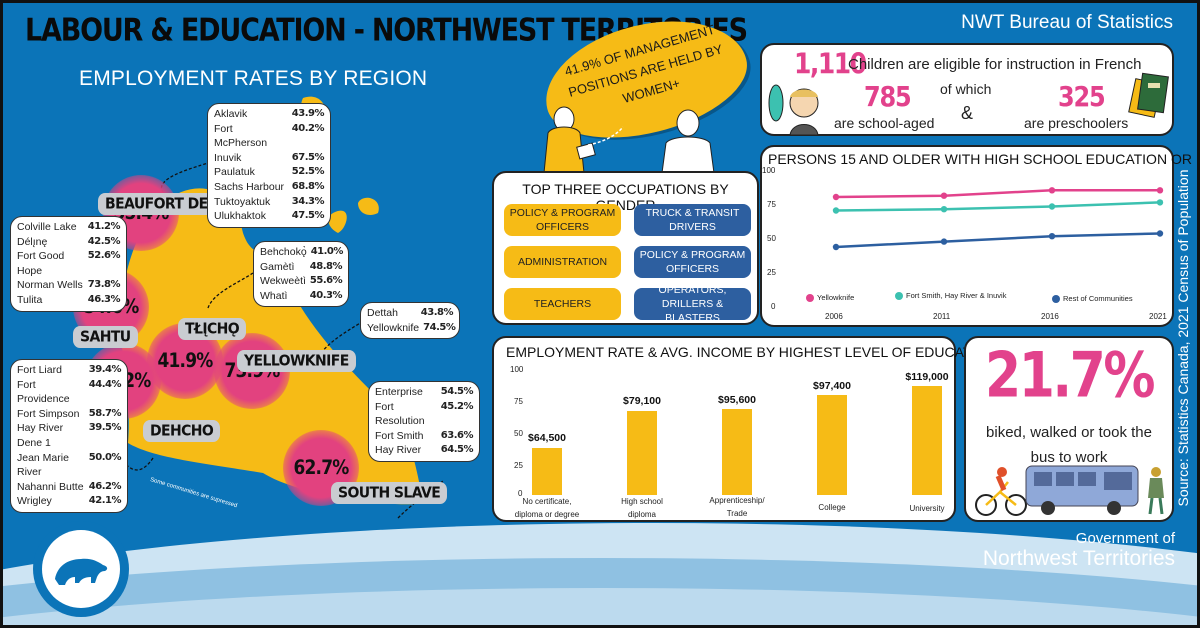 This screenshot has width=1200, height=628. What do you see at coordinates (737, 400) in the screenshot?
I see `bar-data-label: $95,600` at bounding box center [737, 400].